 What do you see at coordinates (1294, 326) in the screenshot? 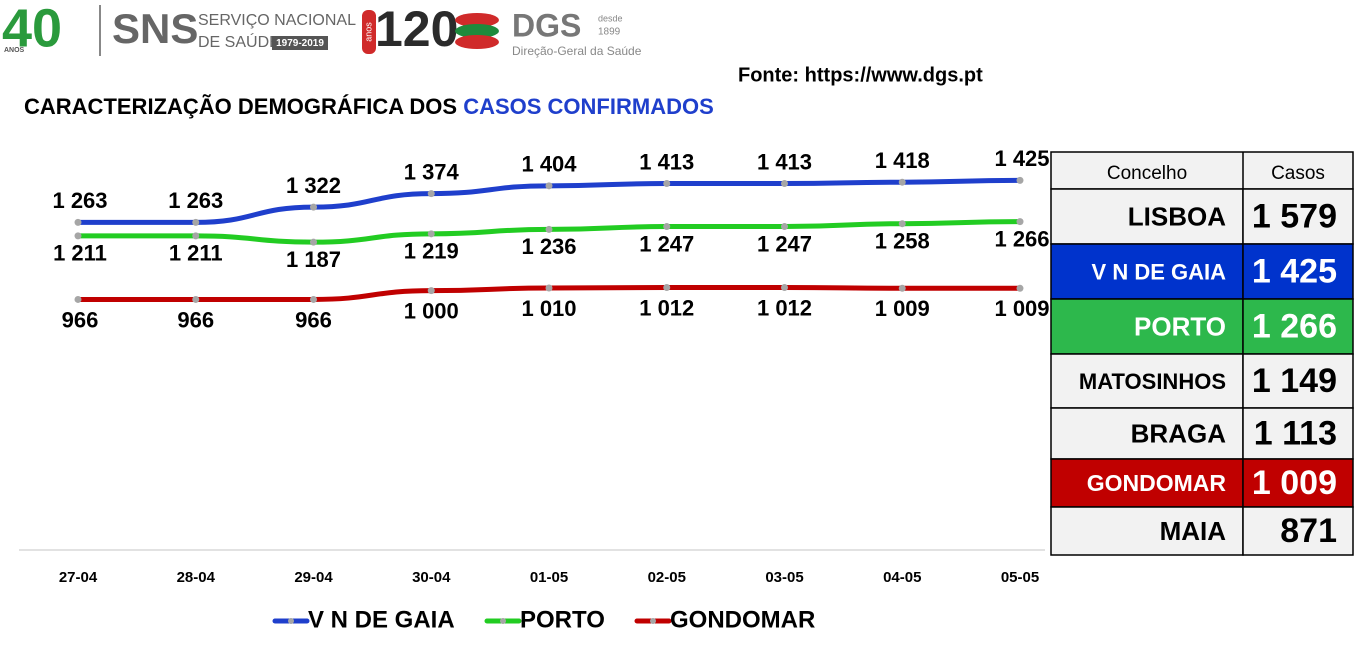
I see `table-cases: 1 266` at bounding box center [1294, 326].